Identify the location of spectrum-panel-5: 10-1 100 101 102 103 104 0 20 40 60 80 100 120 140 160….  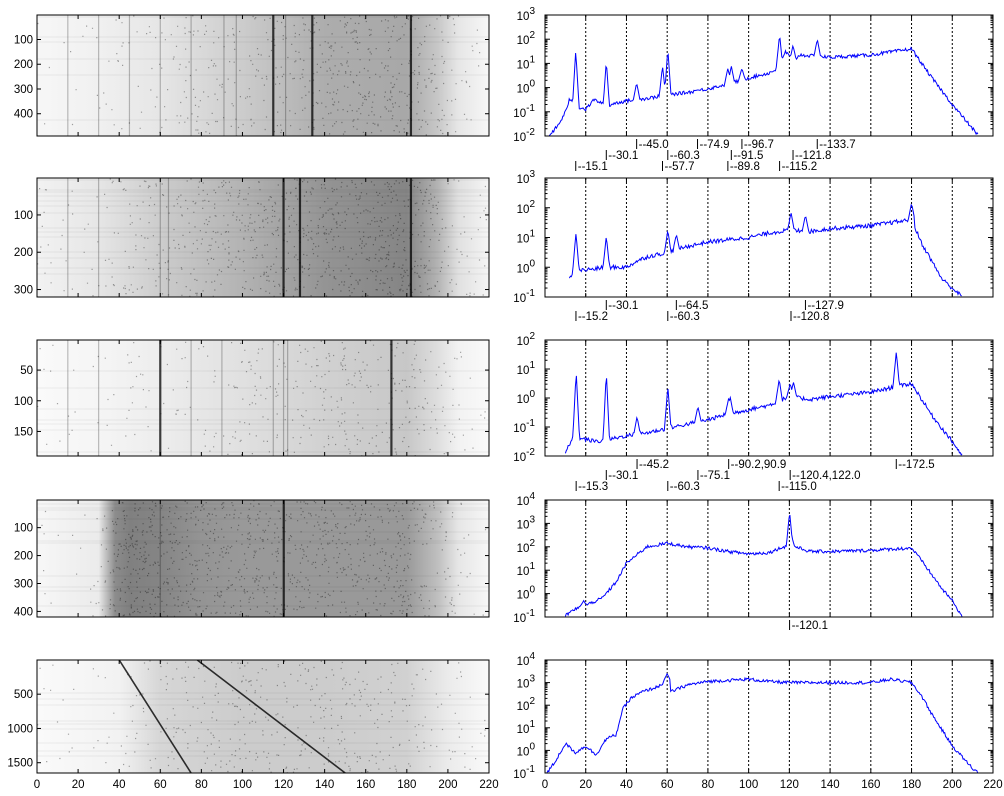
(757, 721).